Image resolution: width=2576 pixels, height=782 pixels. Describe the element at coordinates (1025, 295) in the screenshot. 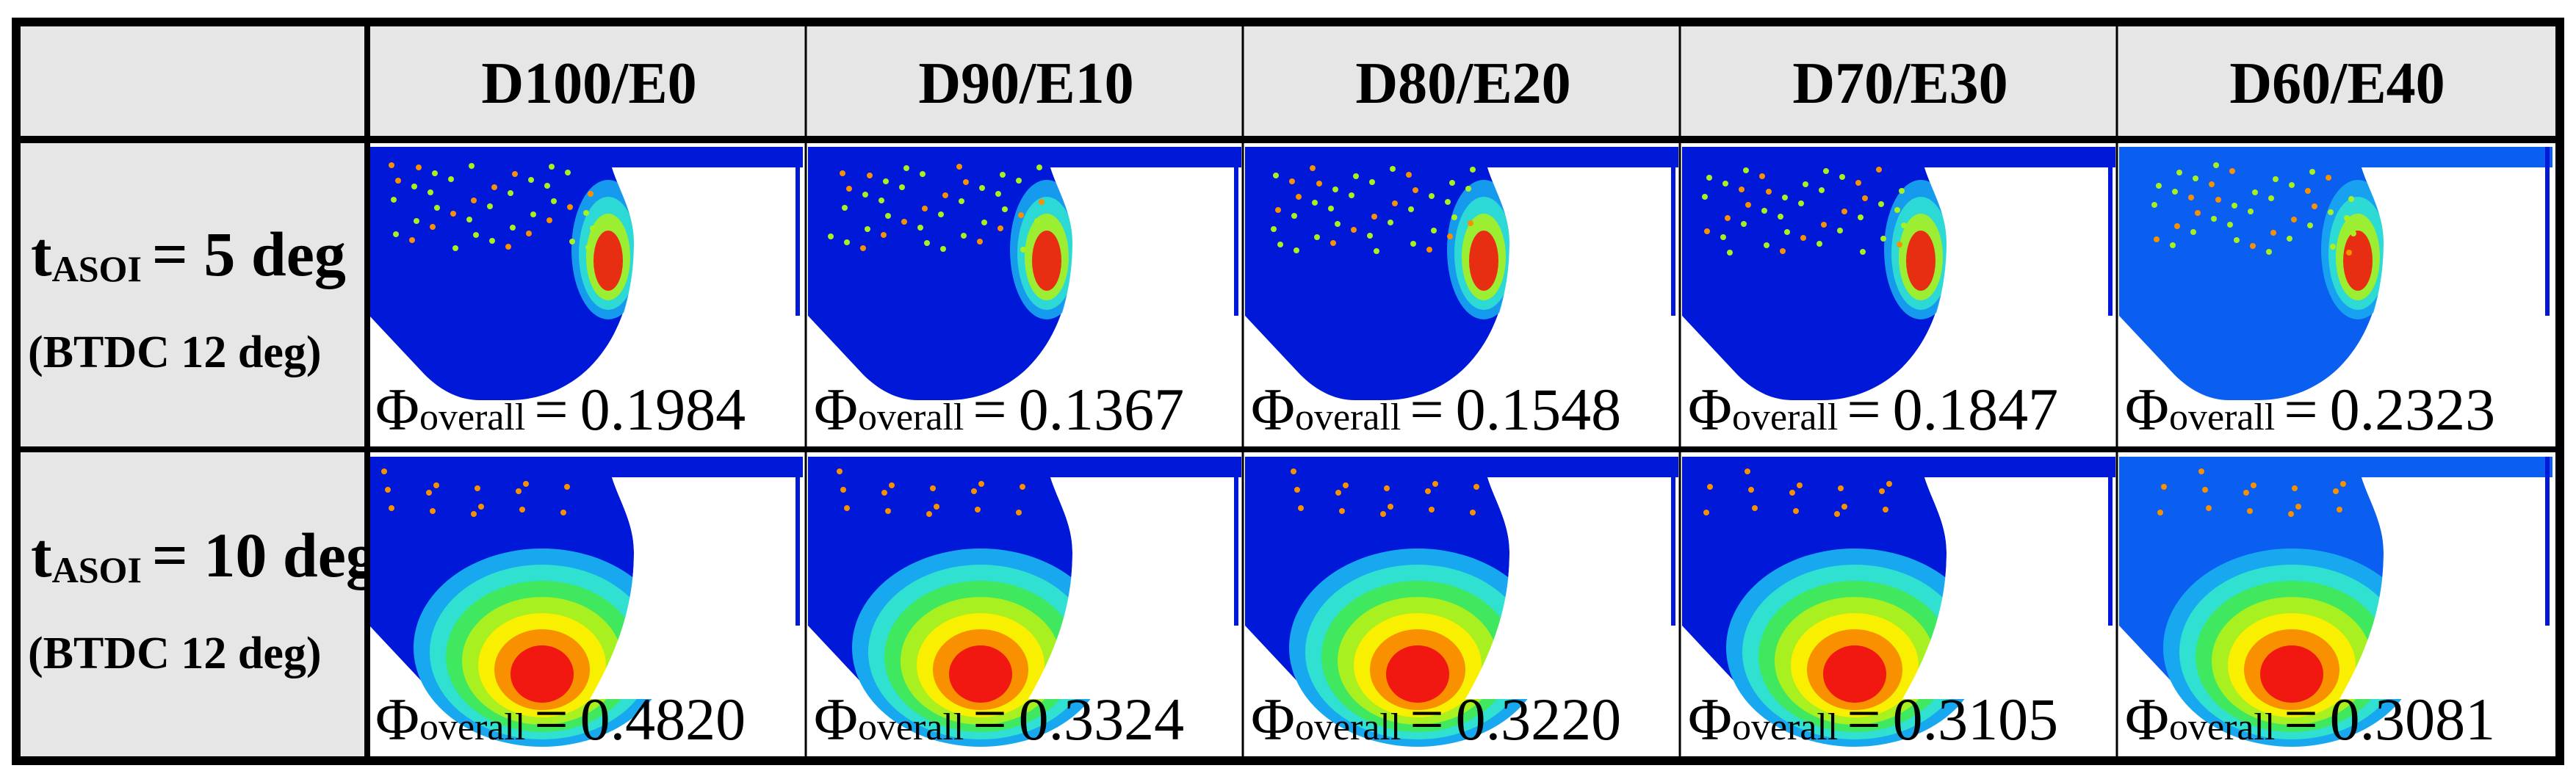

I see `contour-cell-r1-c2: Φoverall = 0.1367` at that location.